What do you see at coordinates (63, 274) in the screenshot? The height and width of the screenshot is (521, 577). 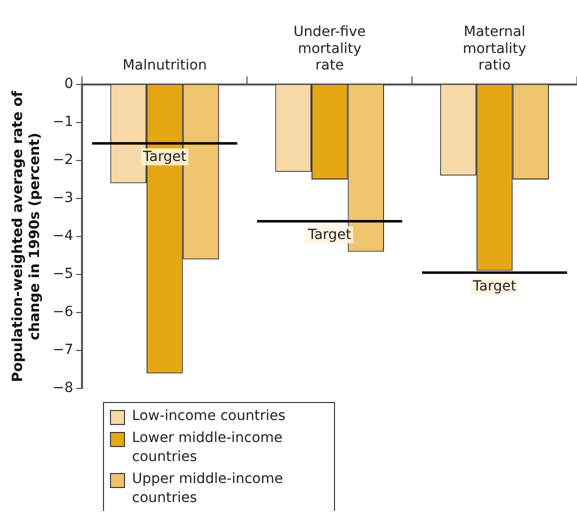 I see `y-tick-label: −5` at bounding box center [63, 274].